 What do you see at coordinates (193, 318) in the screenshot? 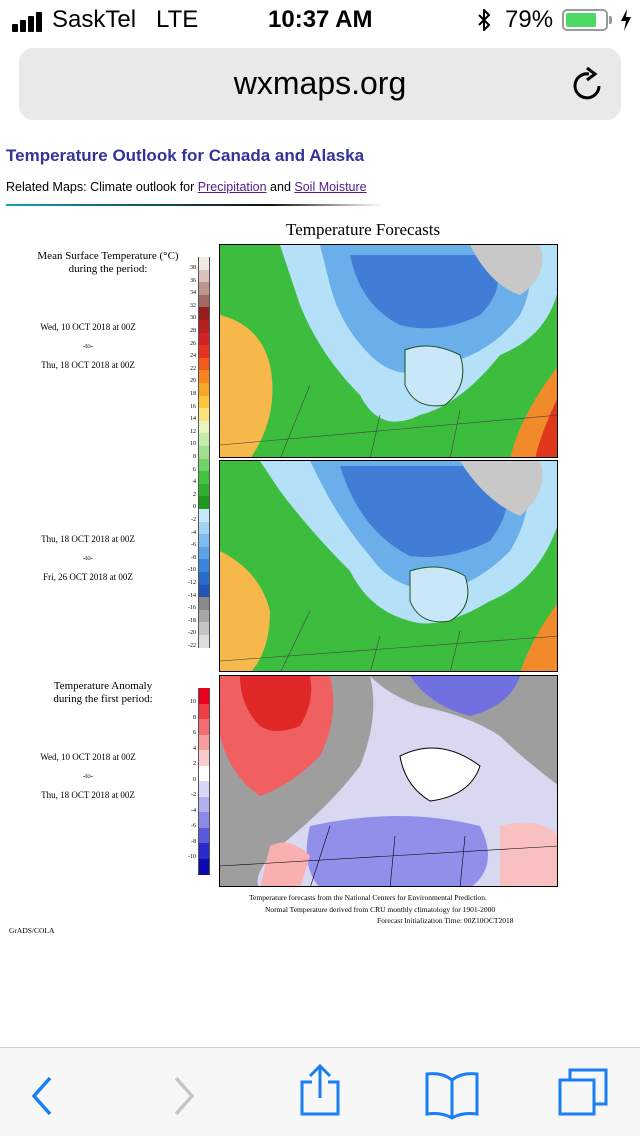
I see `temp-colorbar-tick: 30` at bounding box center [193, 318].